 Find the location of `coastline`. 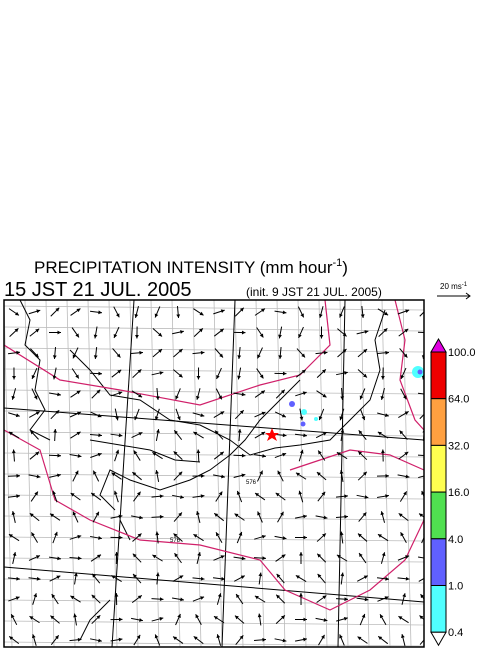

coastline is located at coordinates (125, 530).